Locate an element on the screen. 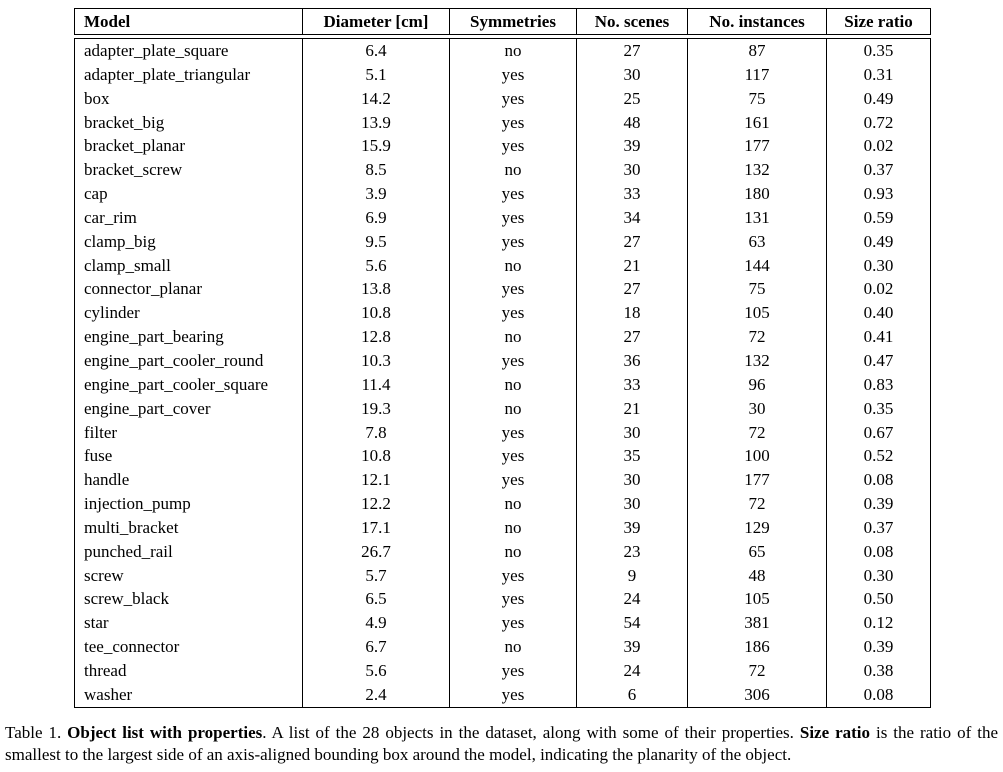 The height and width of the screenshot is (772, 1003). value-cell: 6.7 is located at coordinates (376, 647).